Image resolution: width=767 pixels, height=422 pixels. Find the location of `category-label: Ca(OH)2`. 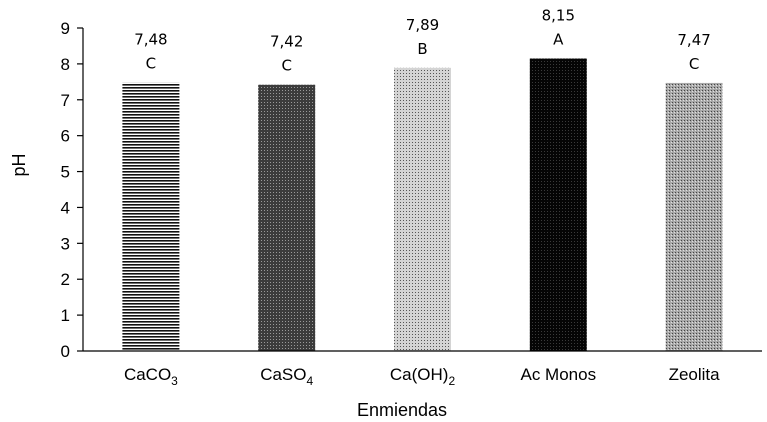

category-label: Ca(OH)2 is located at coordinates (423, 376).